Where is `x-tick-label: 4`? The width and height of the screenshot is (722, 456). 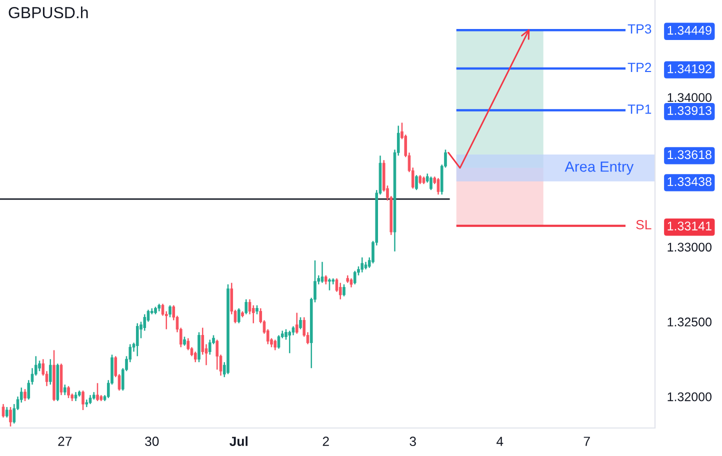 x-tick-label: 4 is located at coordinates (500, 441).